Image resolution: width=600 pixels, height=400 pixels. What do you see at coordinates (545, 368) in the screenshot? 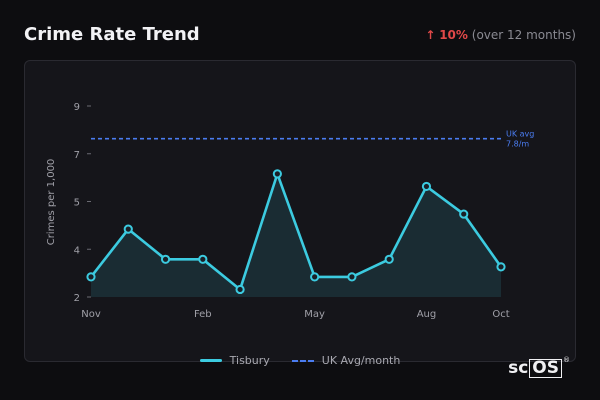
I see `logo-boxed-text: OS` at bounding box center [545, 368].